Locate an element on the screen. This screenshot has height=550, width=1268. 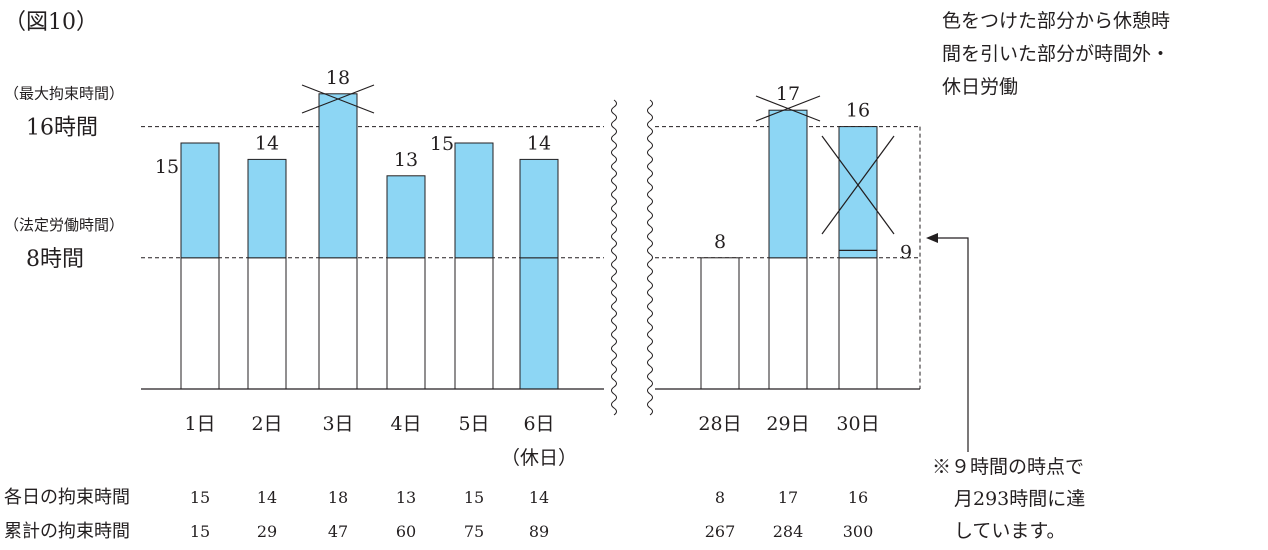
footnote-line-1: ※９時間の時点で is located at coordinates (1008, 467).